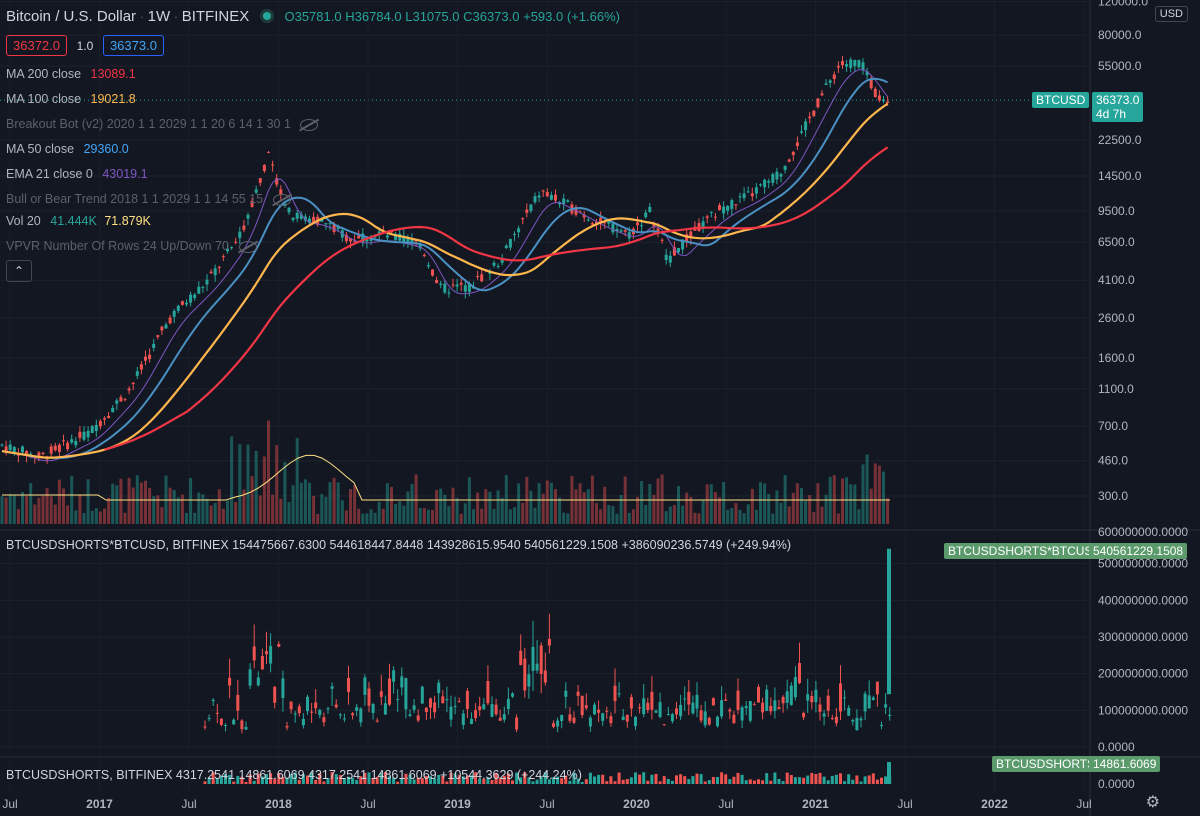  What do you see at coordinates (159, 16) in the screenshot?
I see `interval: 1W` at bounding box center [159, 16].